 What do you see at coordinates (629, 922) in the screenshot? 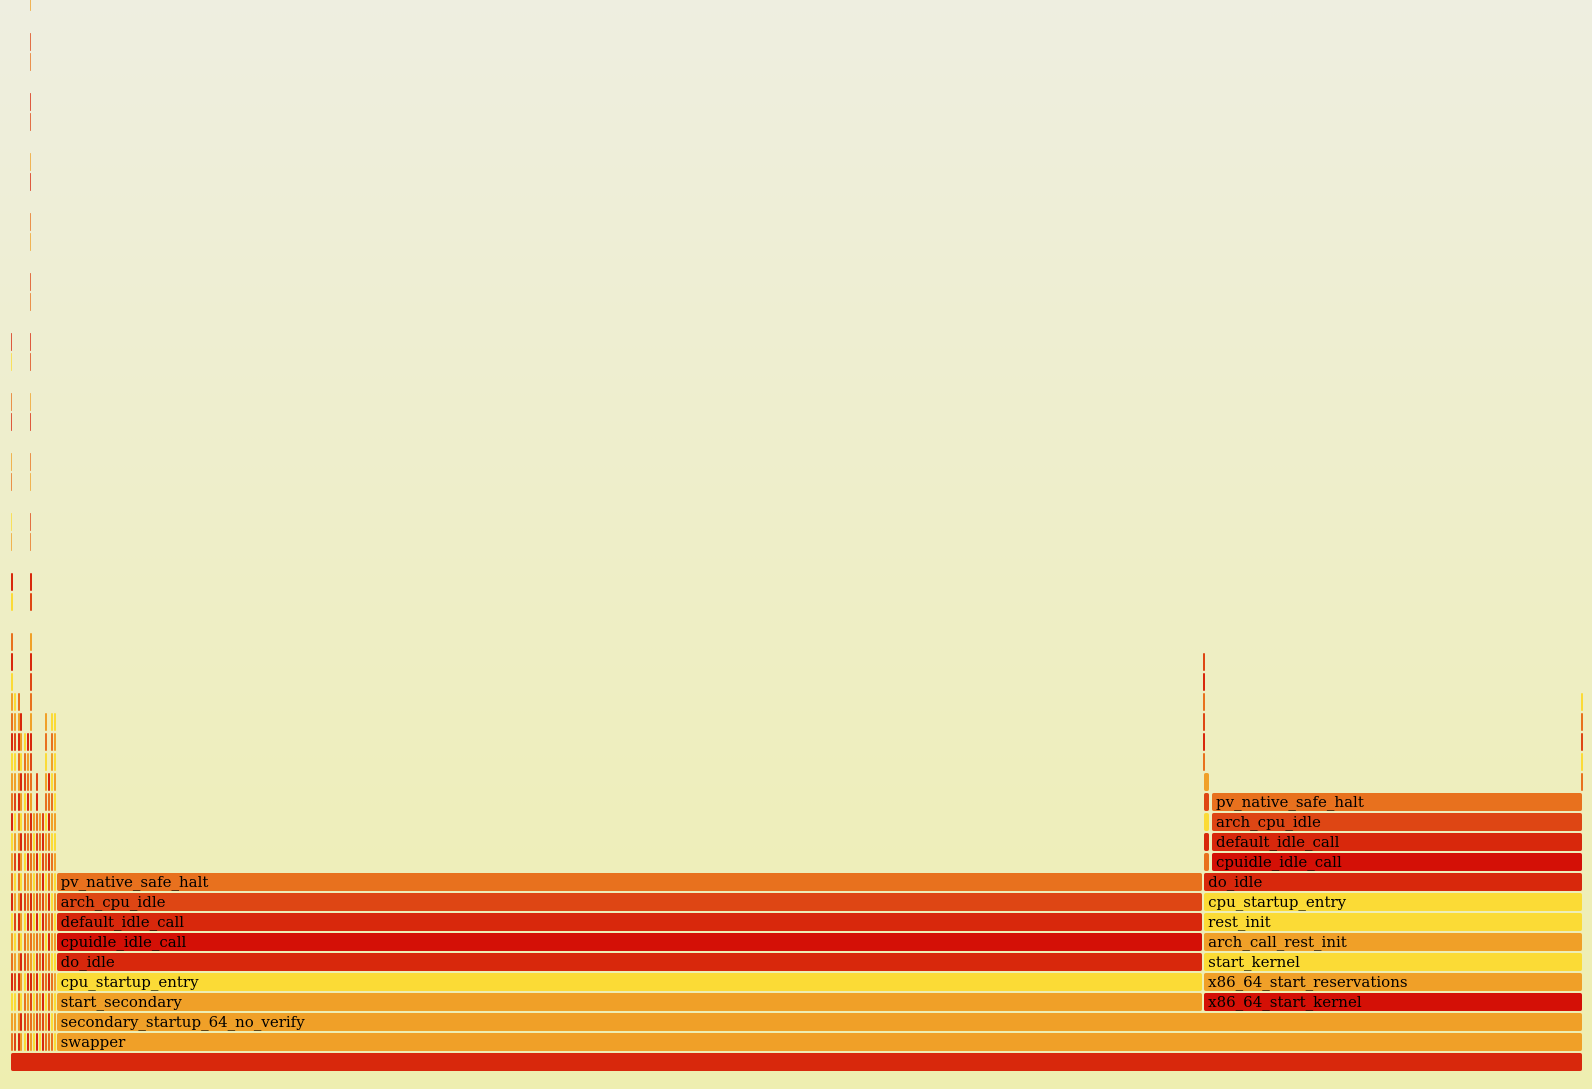
I see `frame-default-idle-call: default_idle_call` at bounding box center [629, 922].